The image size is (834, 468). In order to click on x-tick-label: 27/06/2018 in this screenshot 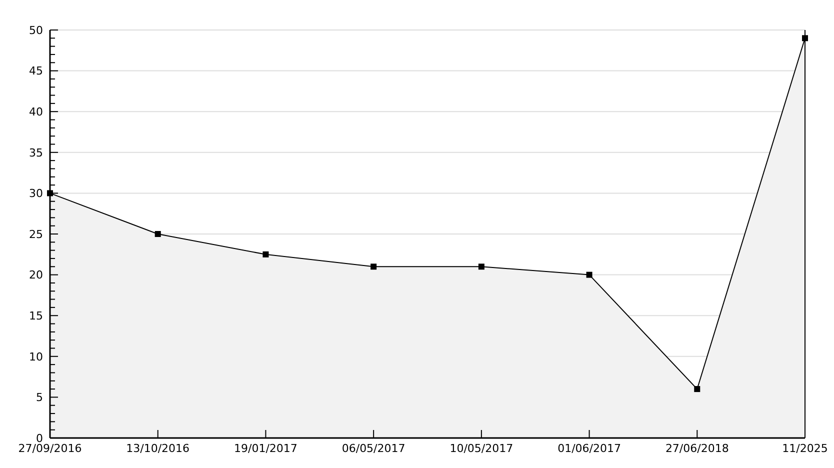, I will do `click(697, 448)`.